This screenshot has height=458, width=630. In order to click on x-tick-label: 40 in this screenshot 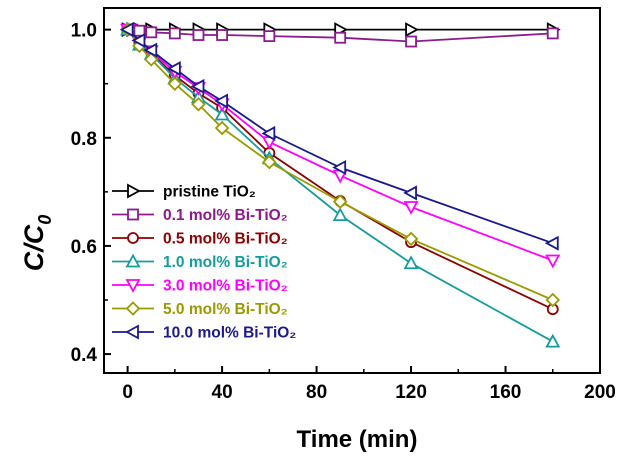, I will do `click(222, 392)`.